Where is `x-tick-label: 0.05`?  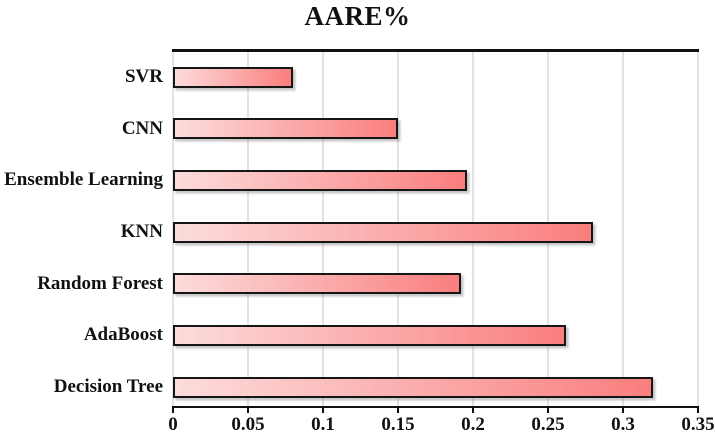
x-tick-label: 0.05 is located at coordinates (248, 424).